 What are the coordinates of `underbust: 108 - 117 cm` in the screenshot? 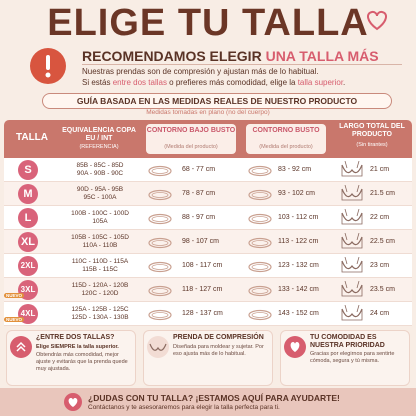 It's located at (202, 265).